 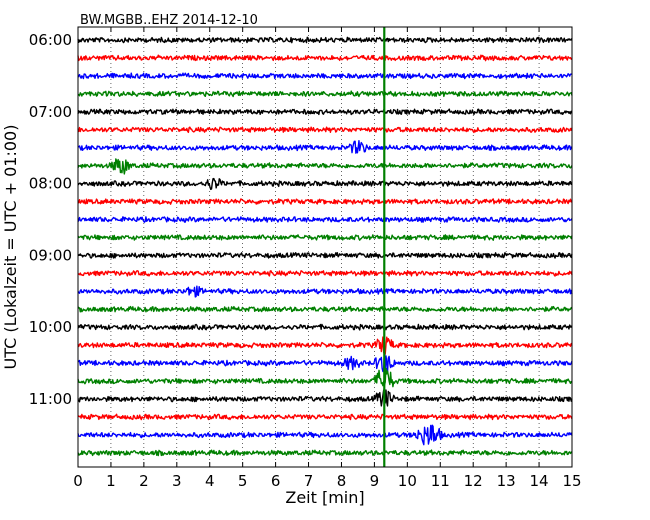 What do you see at coordinates (506, 481) in the screenshot?
I see `x-tick-label: 13` at bounding box center [506, 481].